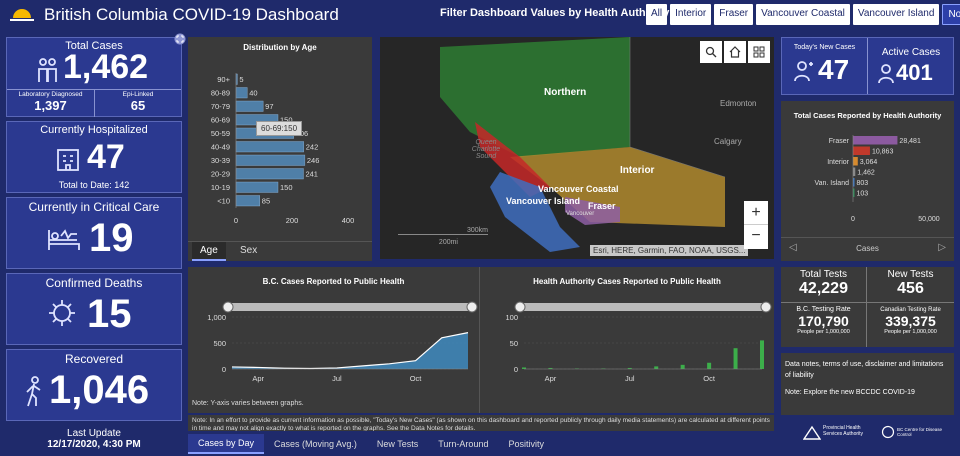 Image resolution: width=960 pixels, height=456 pixels. What do you see at coordinates (416, 378) in the screenshot?
I see `x-tick-label: Oct` at bounding box center [416, 378].